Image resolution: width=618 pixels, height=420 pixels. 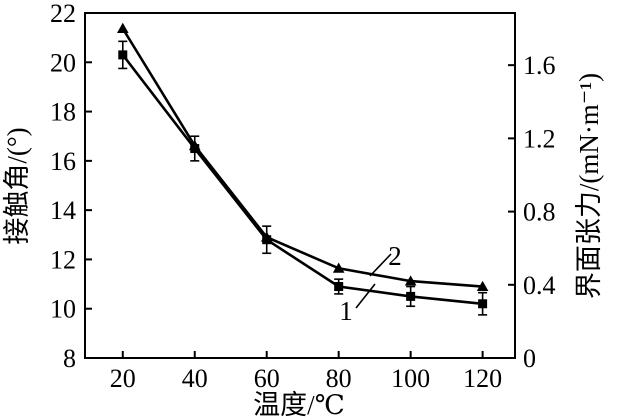 What do you see at coordinates (539, 138) in the screenshot?
I see `right-axis-tick-label: 1.2` at bounding box center [539, 138].